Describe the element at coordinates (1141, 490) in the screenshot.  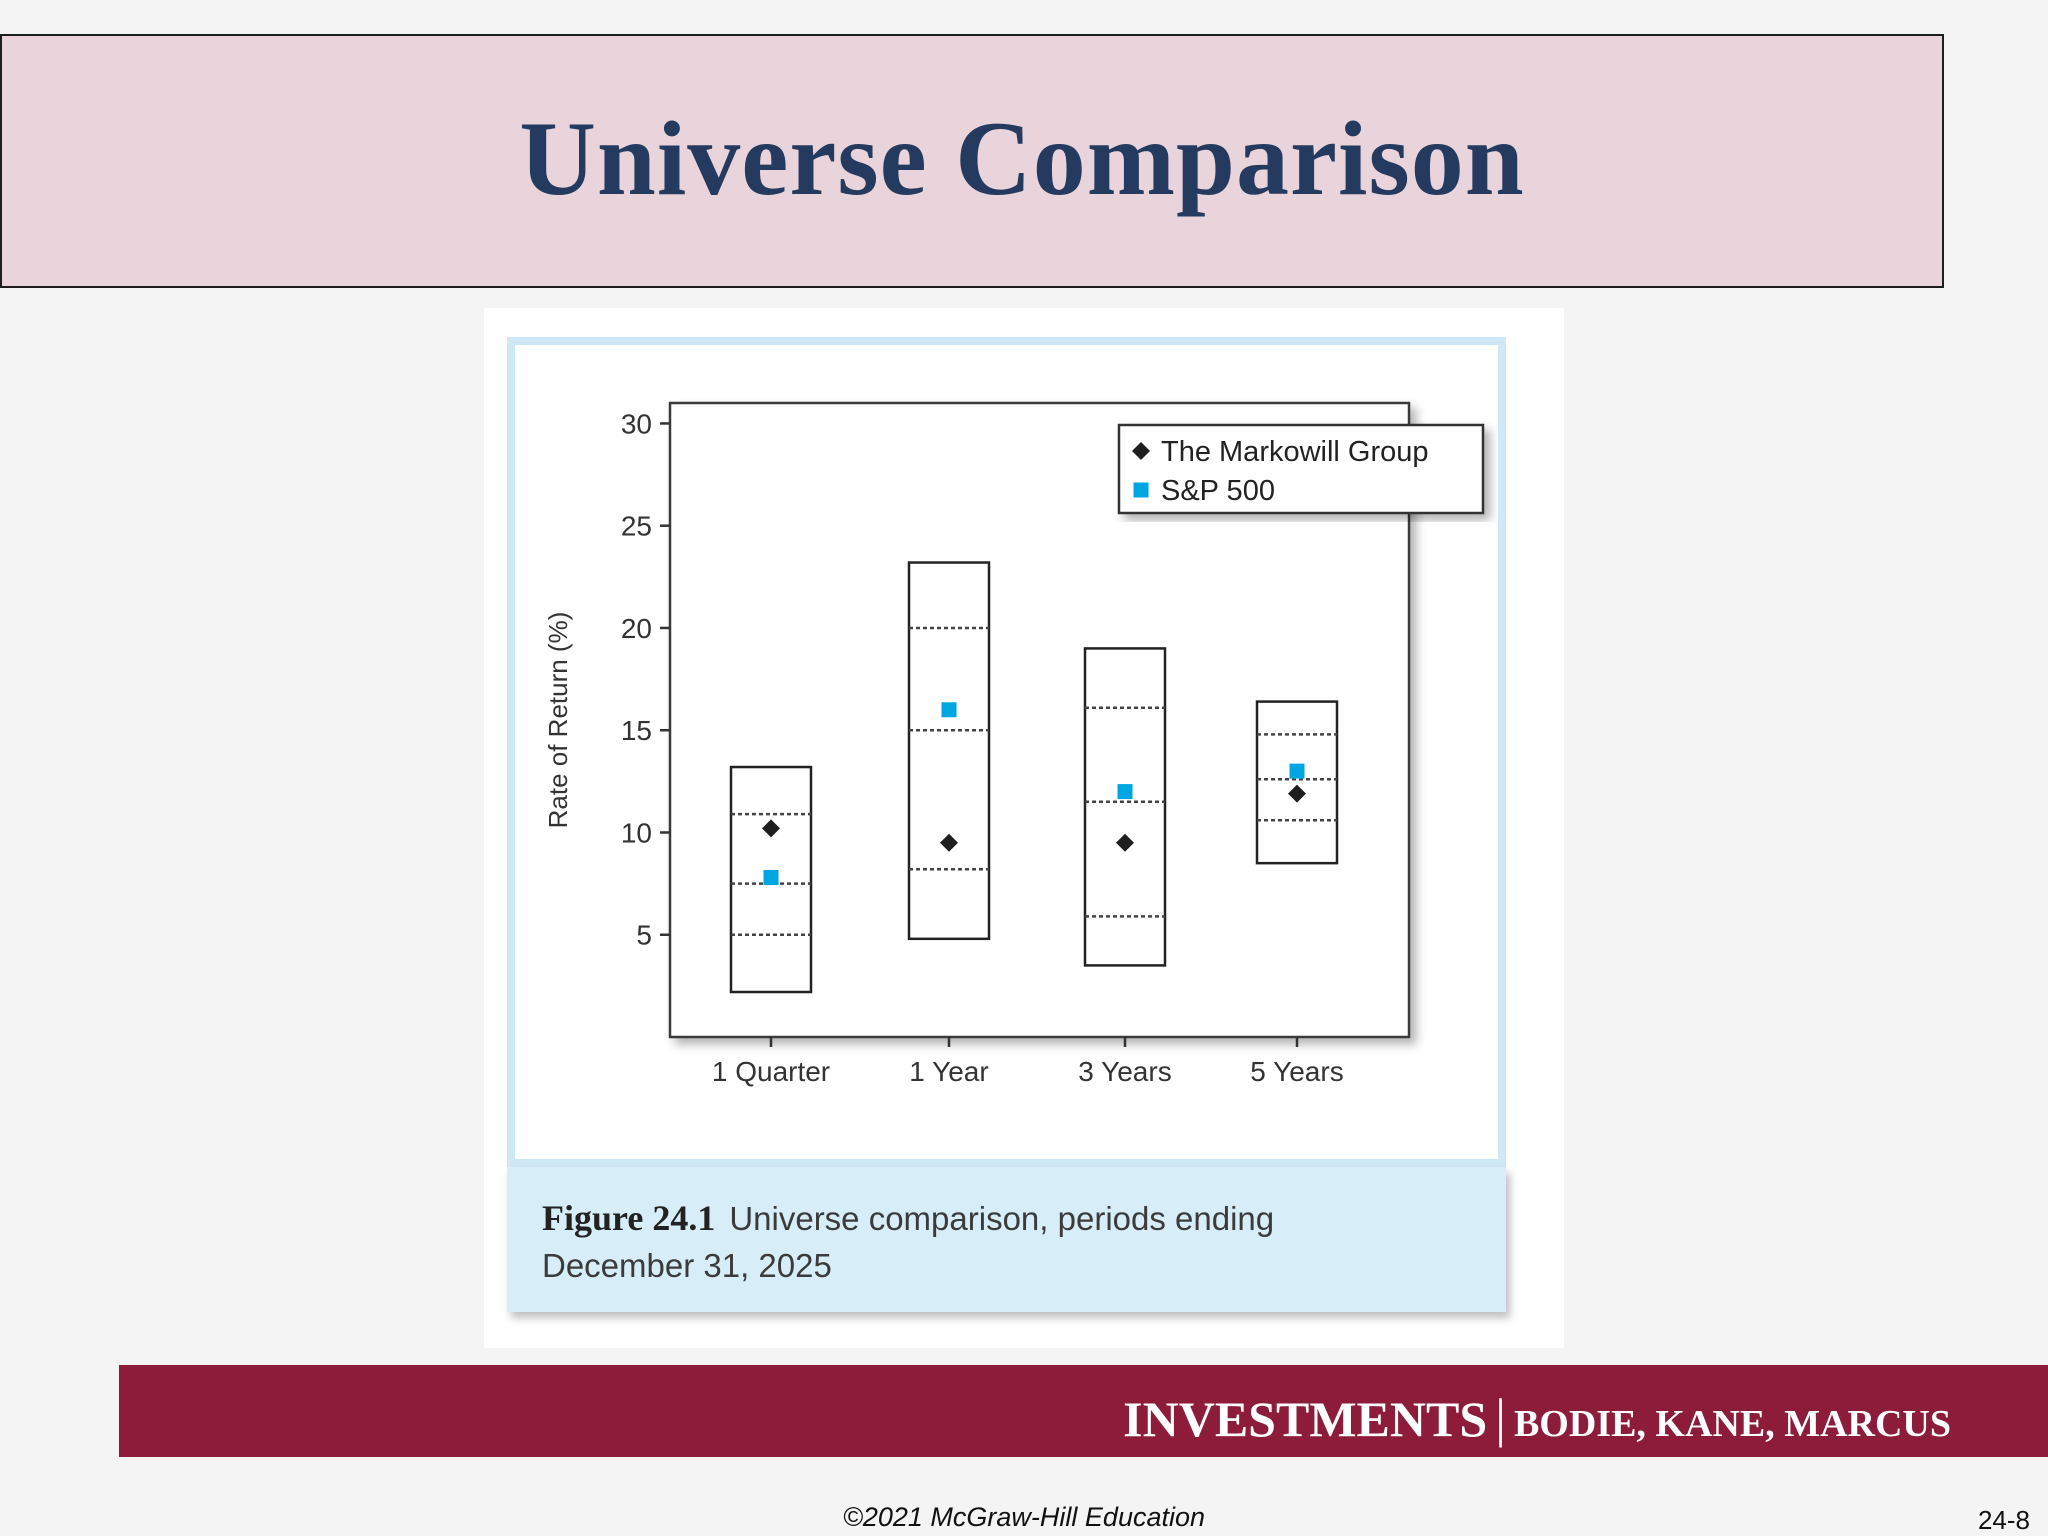
I see `legend-sp500-marker` at that location.